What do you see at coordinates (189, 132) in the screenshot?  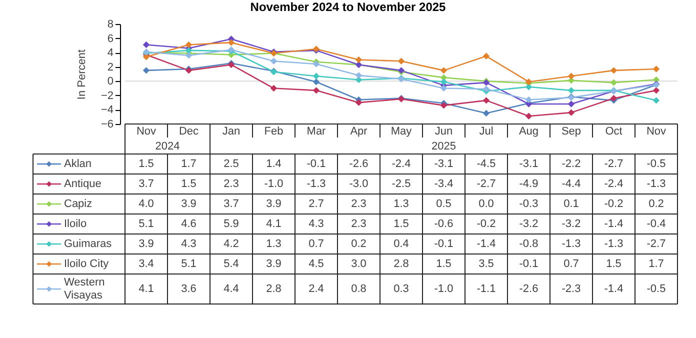 I see `x-tick-label: Dec` at bounding box center [189, 132].